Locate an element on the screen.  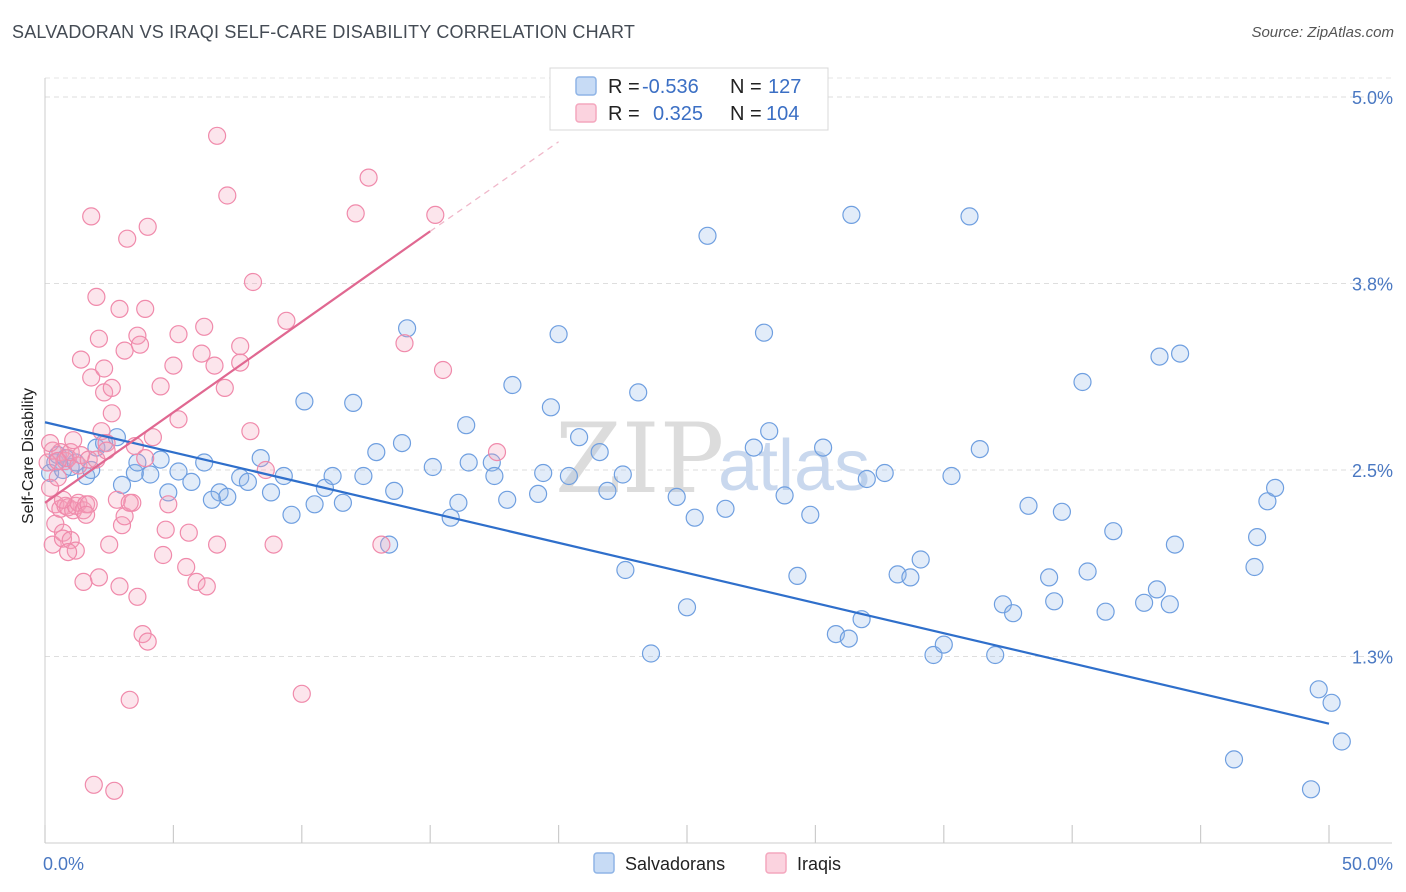
iraqi-trend-line is located at coordinates (237, 367).